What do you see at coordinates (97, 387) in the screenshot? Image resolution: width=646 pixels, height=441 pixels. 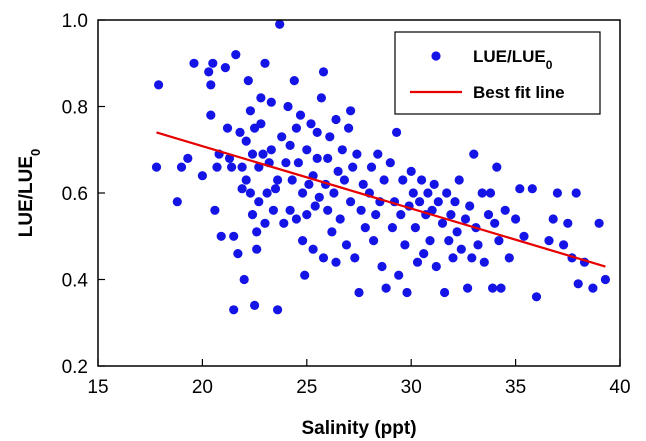 I see `x-tick-label: 15` at bounding box center [97, 387].